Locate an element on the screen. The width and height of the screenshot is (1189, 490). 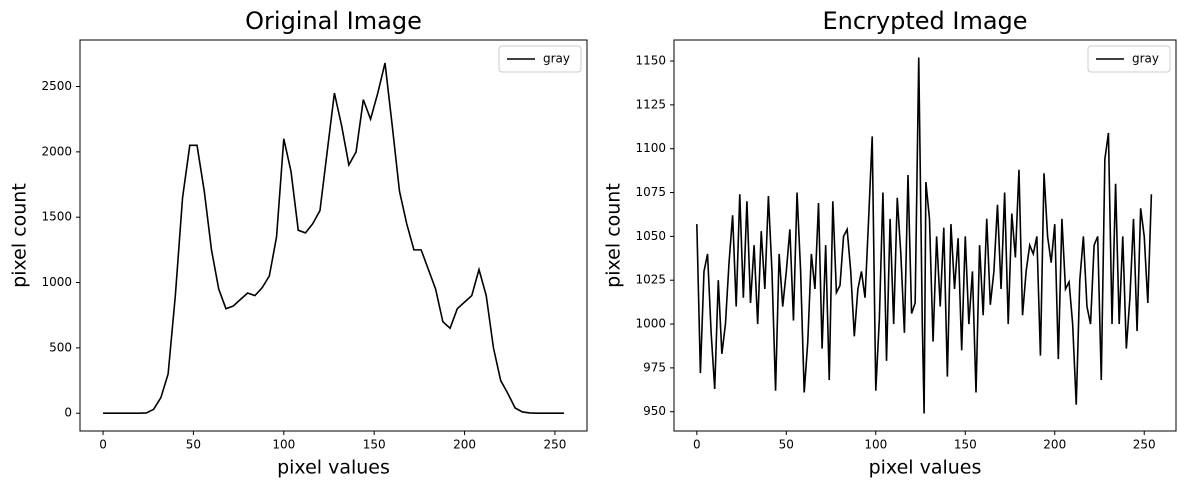
y-tick-label: 1100 is located at coordinates (650, 148).